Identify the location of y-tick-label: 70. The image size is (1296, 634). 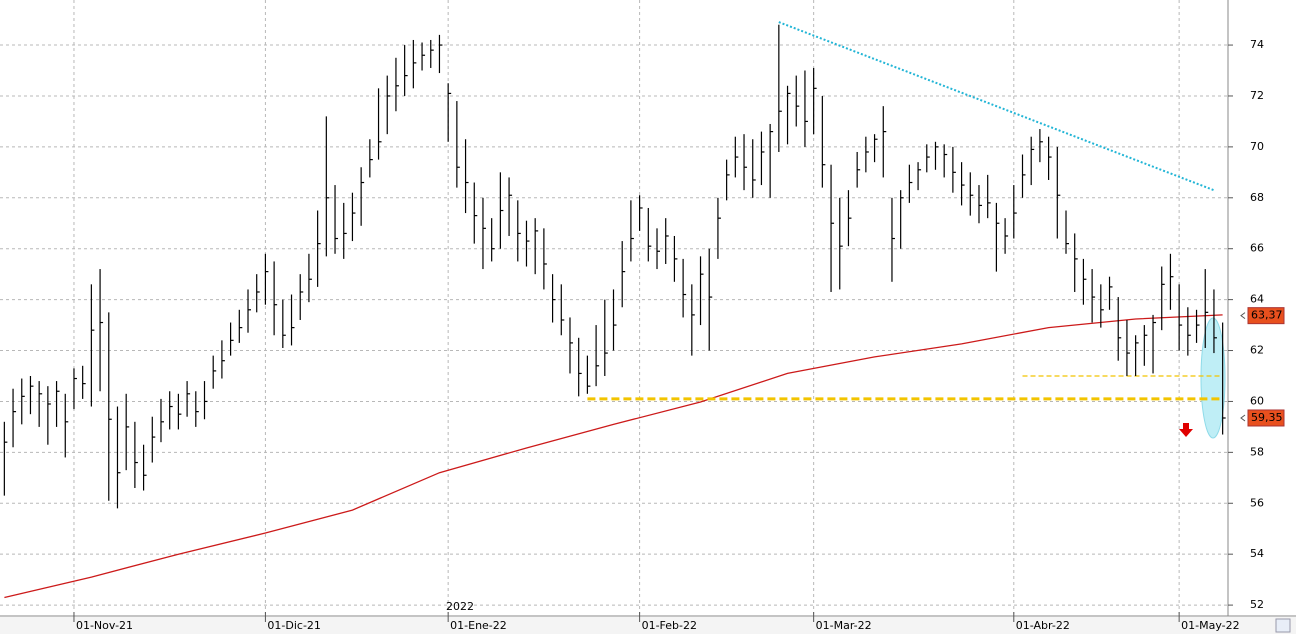
(1257, 146).